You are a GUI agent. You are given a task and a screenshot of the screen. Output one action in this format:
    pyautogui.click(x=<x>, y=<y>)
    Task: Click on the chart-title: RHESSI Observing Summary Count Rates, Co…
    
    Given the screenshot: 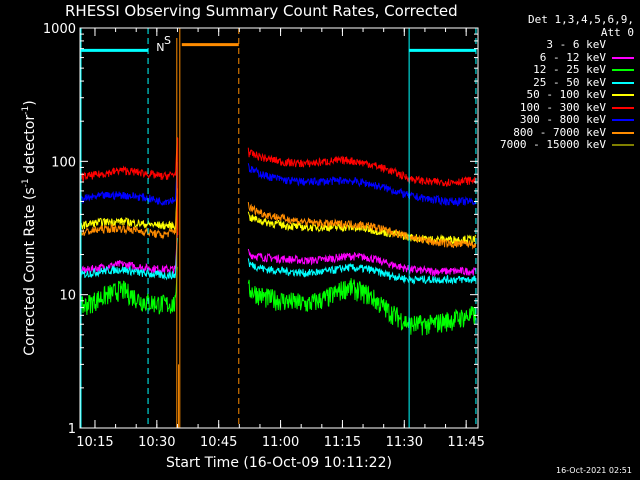 What is the action you would take?
    pyautogui.click(x=261, y=11)
    